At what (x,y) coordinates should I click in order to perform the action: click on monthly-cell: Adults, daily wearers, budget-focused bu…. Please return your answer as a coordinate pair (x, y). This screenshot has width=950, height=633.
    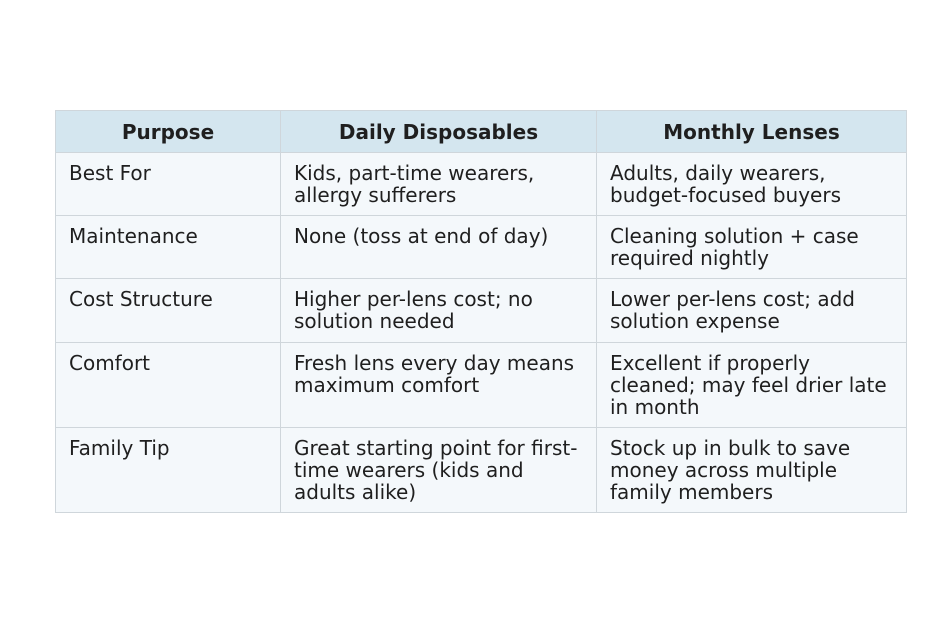
    Looking at the image, I should click on (751, 184).